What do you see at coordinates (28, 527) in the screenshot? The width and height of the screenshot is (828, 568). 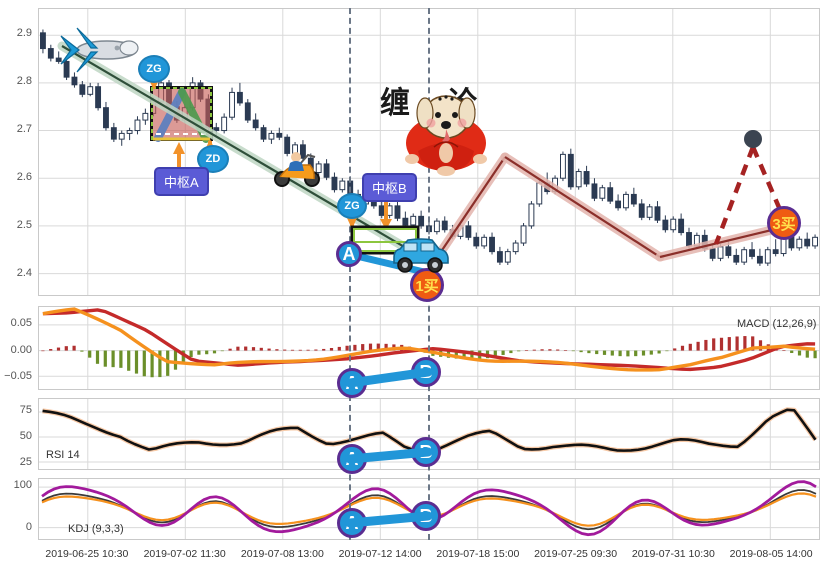 I see `y-axis-tick: 0` at bounding box center [28, 527].